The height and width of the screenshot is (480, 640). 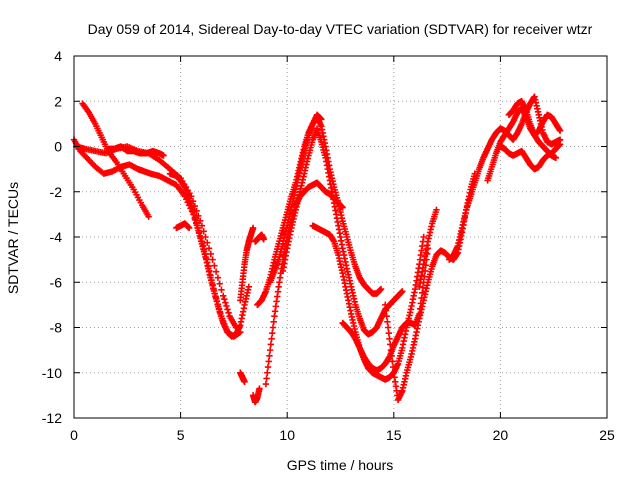 What do you see at coordinates (607, 435) in the screenshot?
I see `x-tick-label: 25` at bounding box center [607, 435].